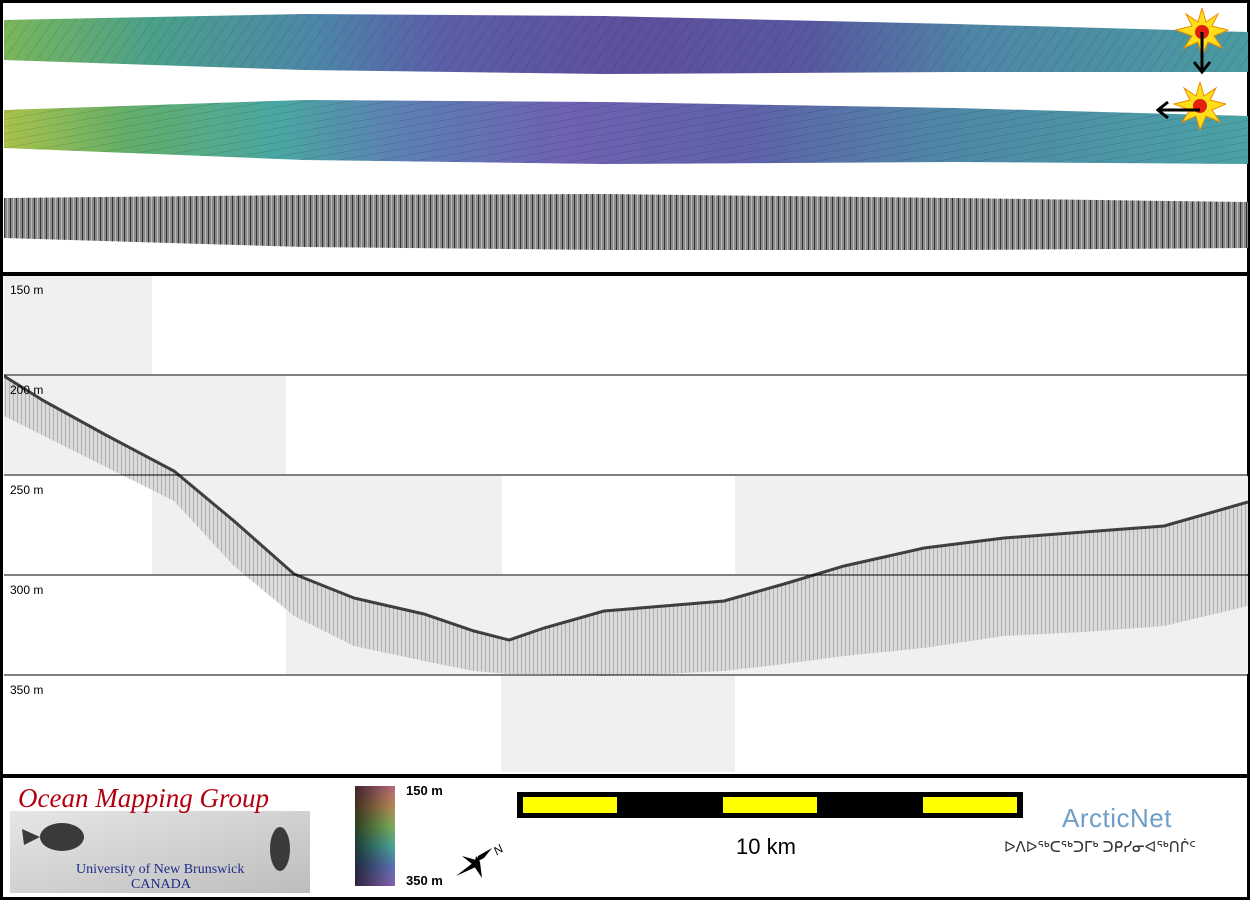  I want to click on depth-label-200: 200 m, so click(27, 390).